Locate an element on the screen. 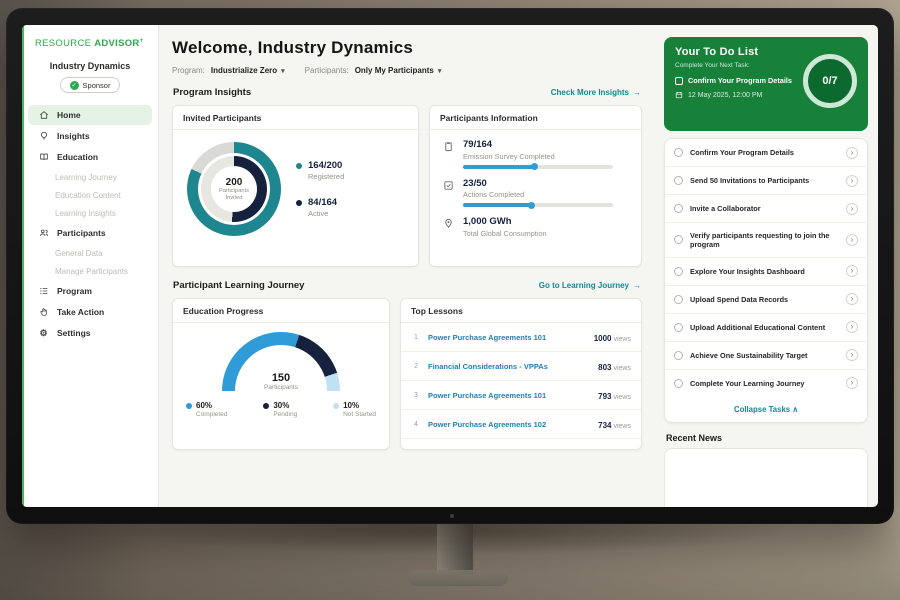 The width and height of the screenshot is (900, 600). sidebar-item-home: Home is located at coordinates (90, 115).